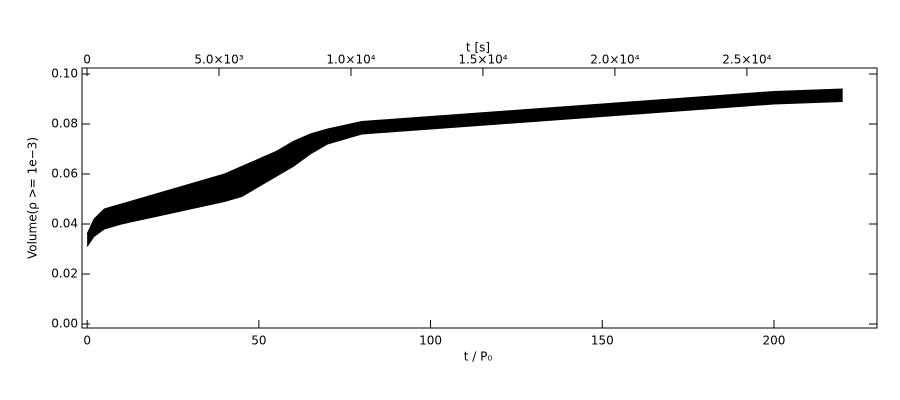 The width and height of the screenshot is (900, 400). Describe the element at coordinates (602, 341) in the screenshot. I see `x-tick-label: 150` at that location.